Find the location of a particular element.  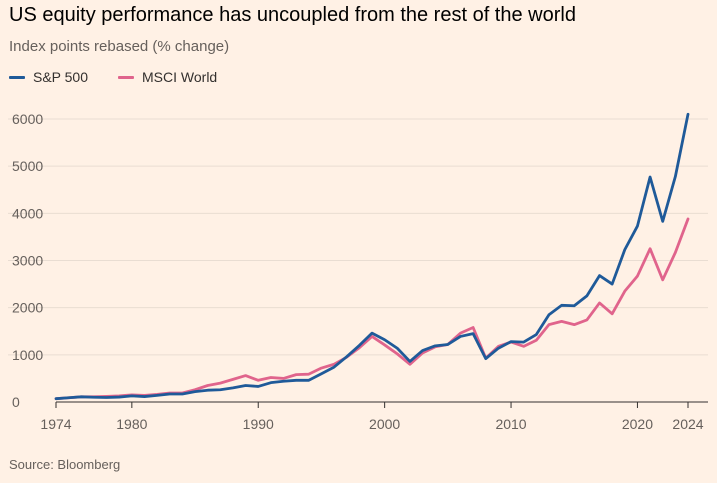

y-tick-label: 1000 is located at coordinates (27, 355).